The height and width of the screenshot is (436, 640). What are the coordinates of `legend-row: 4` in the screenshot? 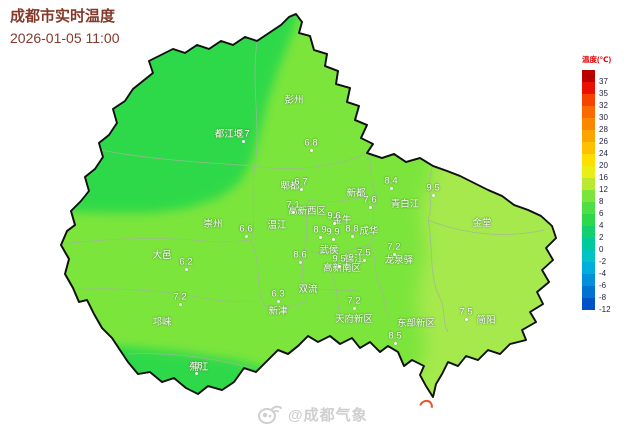 It's located at (610, 222).